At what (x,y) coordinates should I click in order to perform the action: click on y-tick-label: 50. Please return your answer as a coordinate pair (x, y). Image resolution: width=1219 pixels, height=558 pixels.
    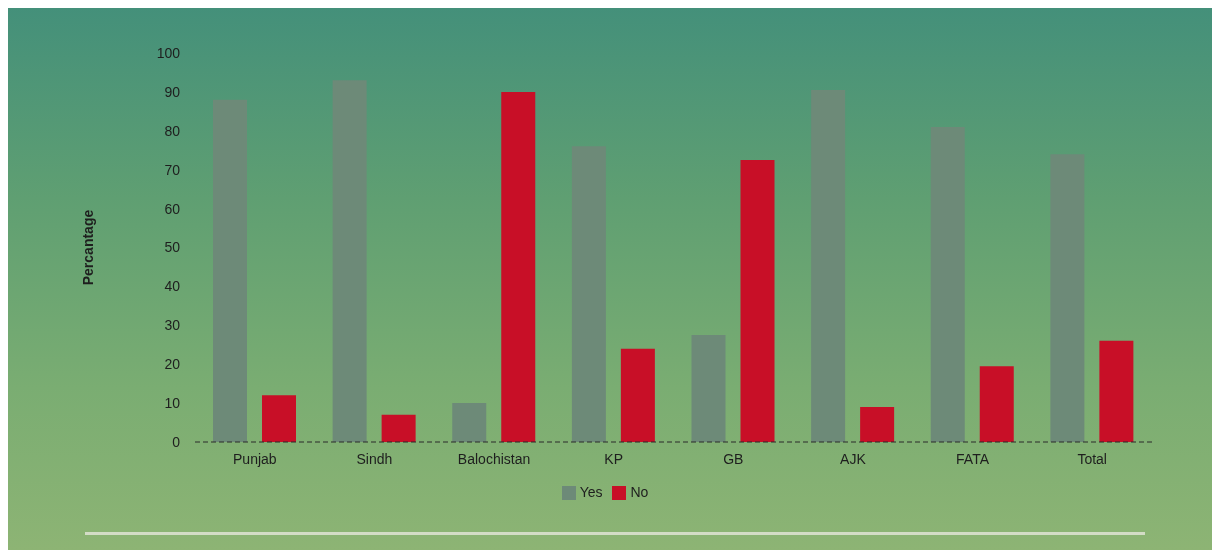
    Looking at the image, I should click on (172, 247).